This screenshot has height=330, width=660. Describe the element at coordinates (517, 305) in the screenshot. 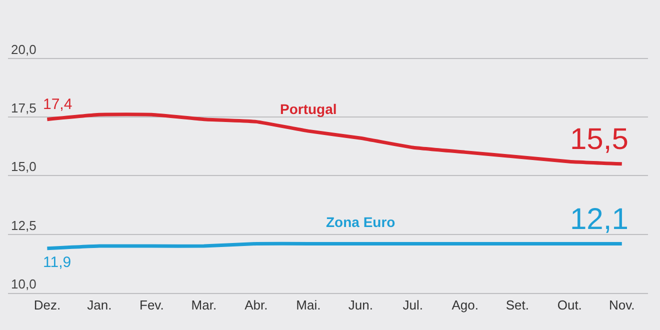

I see `x-tick-label: Set.` at that location.